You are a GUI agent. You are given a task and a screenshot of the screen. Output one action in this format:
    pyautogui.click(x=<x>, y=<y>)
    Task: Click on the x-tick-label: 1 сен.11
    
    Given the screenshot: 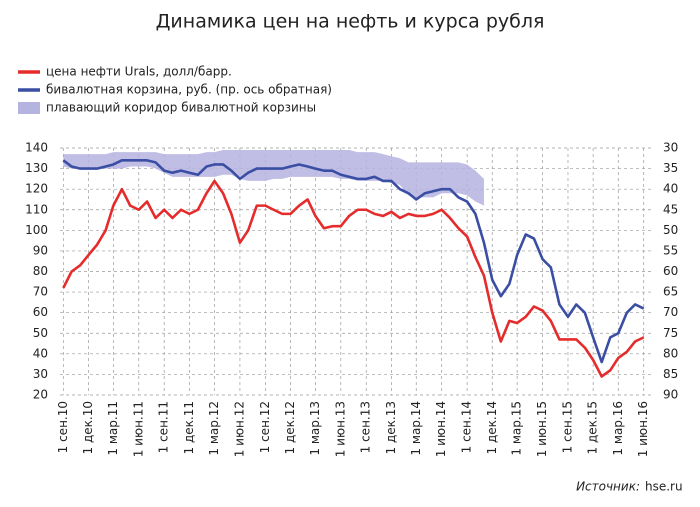 What is the action you would take?
    pyautogui.click(x=164, y=427)
    